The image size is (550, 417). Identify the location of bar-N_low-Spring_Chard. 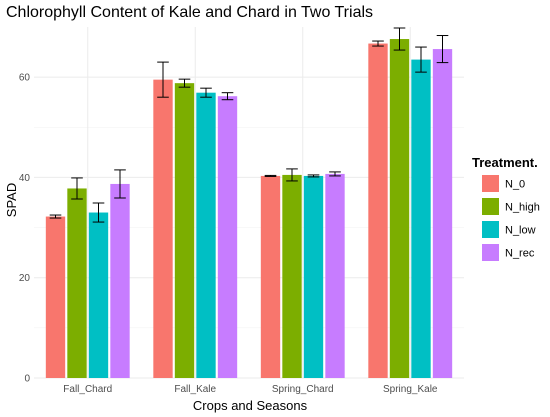
(313, 276).